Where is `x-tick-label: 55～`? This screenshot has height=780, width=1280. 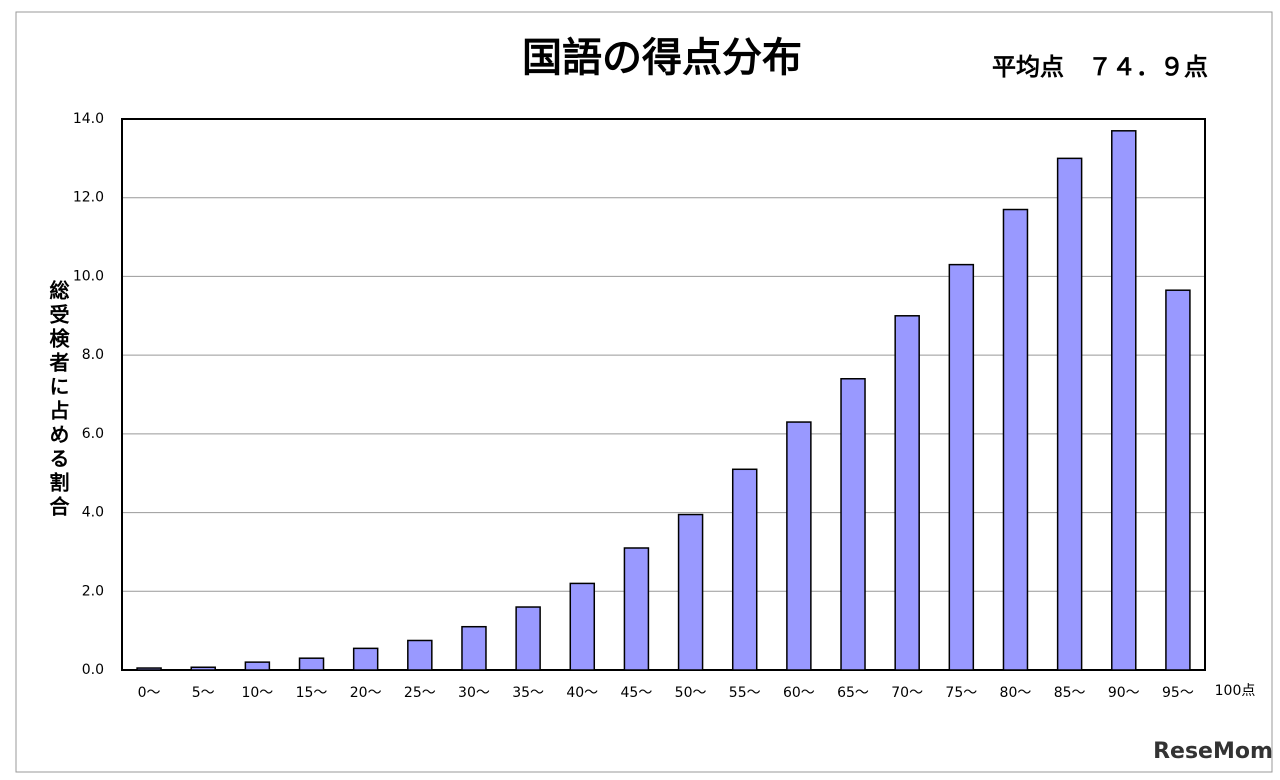
x-tick-label: 55～ is located at coordinates (745, 693).